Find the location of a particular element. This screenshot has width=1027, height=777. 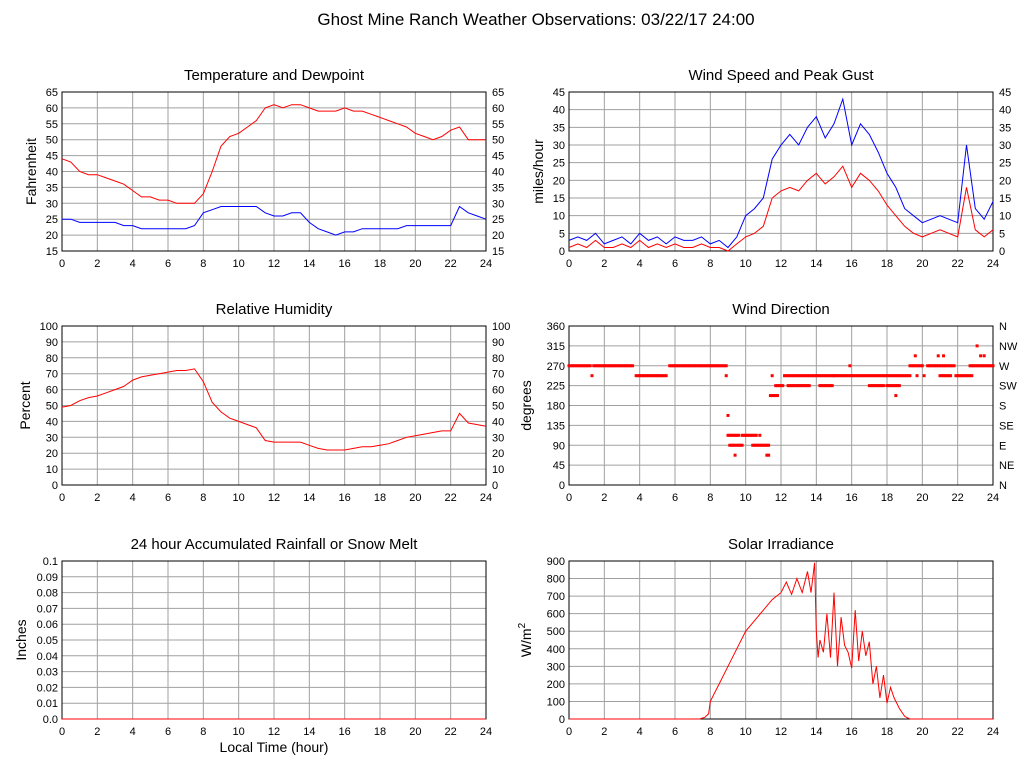

rh-x-tick: 18 is located at coordinates (380, 498).